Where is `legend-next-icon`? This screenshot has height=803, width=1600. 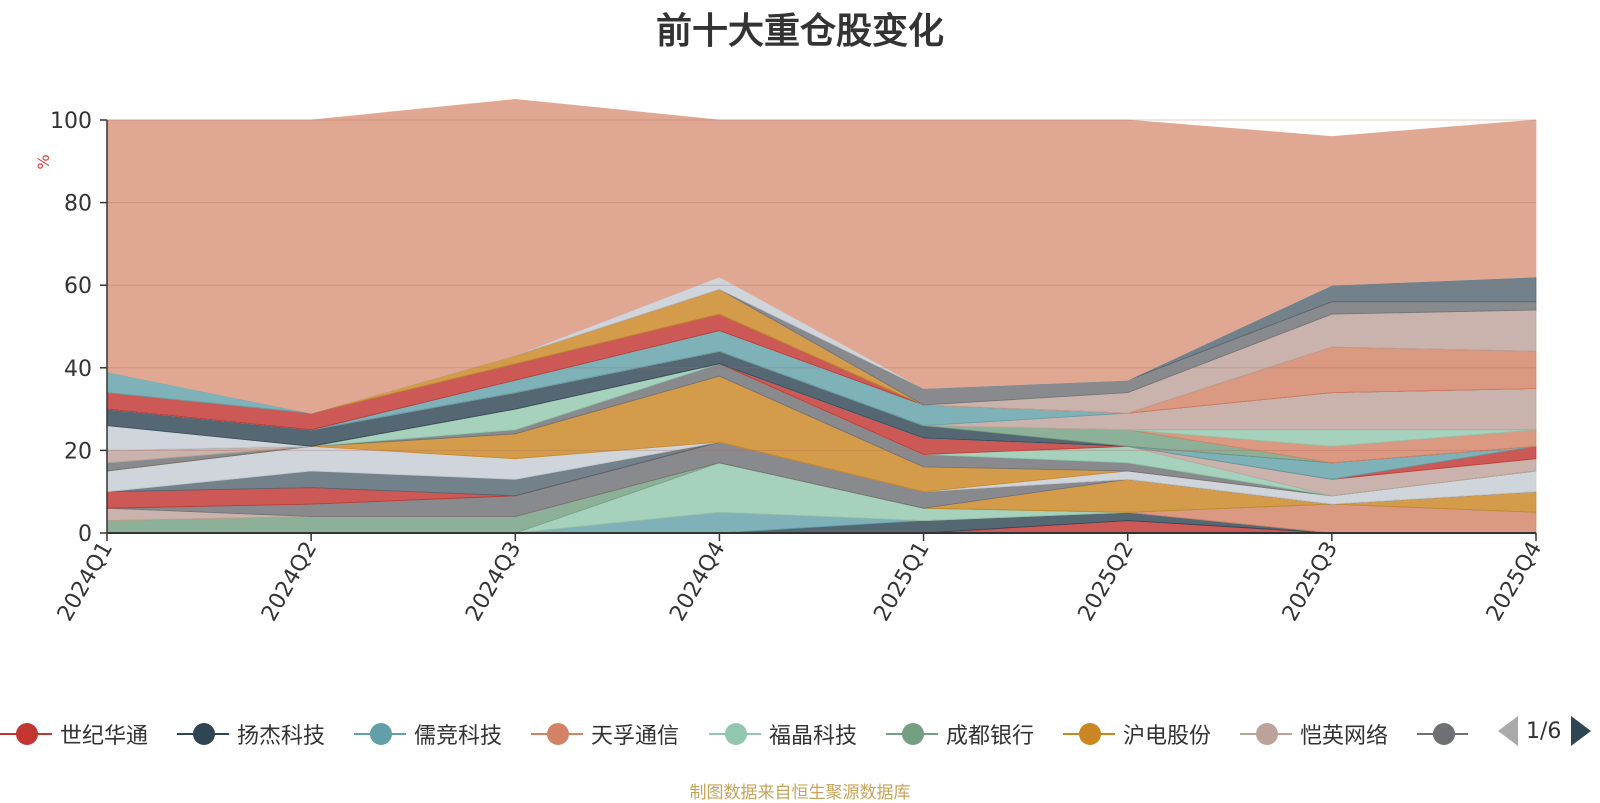 legend-next-icon is located at coordinates (1581, 731).